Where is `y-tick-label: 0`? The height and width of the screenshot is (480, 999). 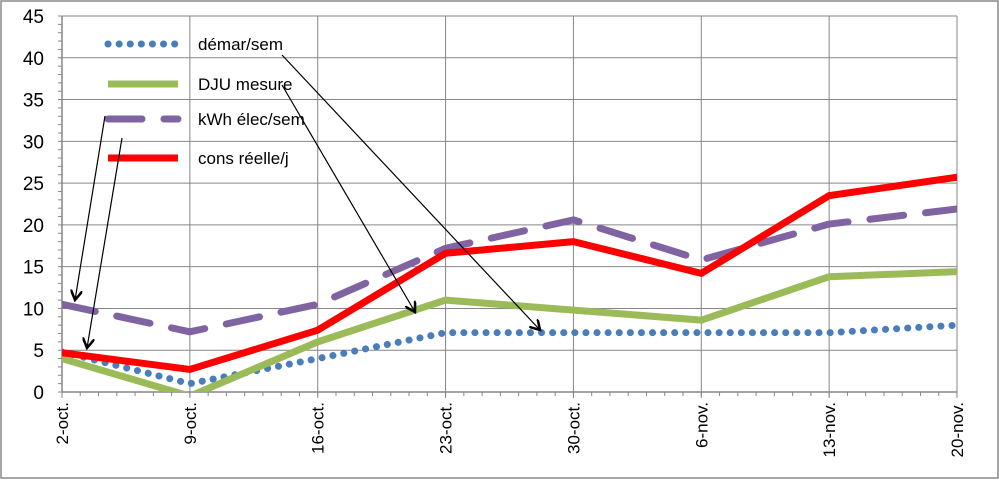
y-tick-label: 0 is located at coordinates (38, 393).